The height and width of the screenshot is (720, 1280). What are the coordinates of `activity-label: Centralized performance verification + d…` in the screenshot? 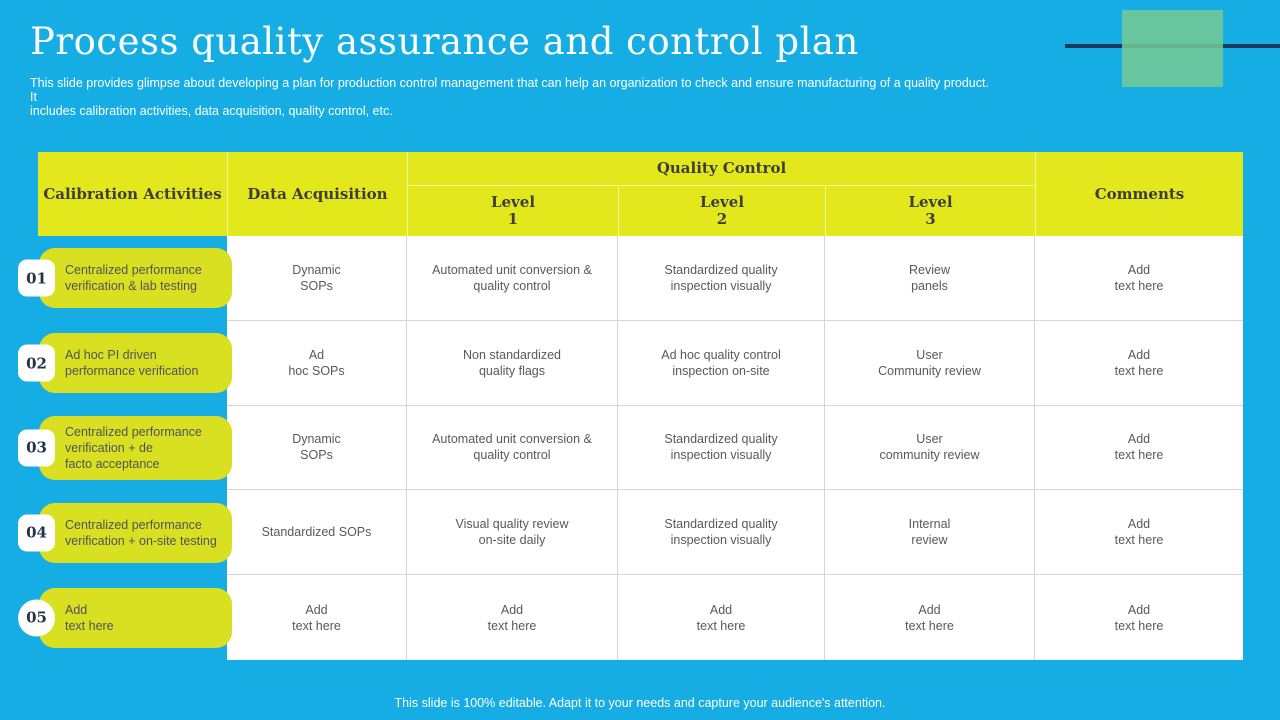 It's located at (133, 447).